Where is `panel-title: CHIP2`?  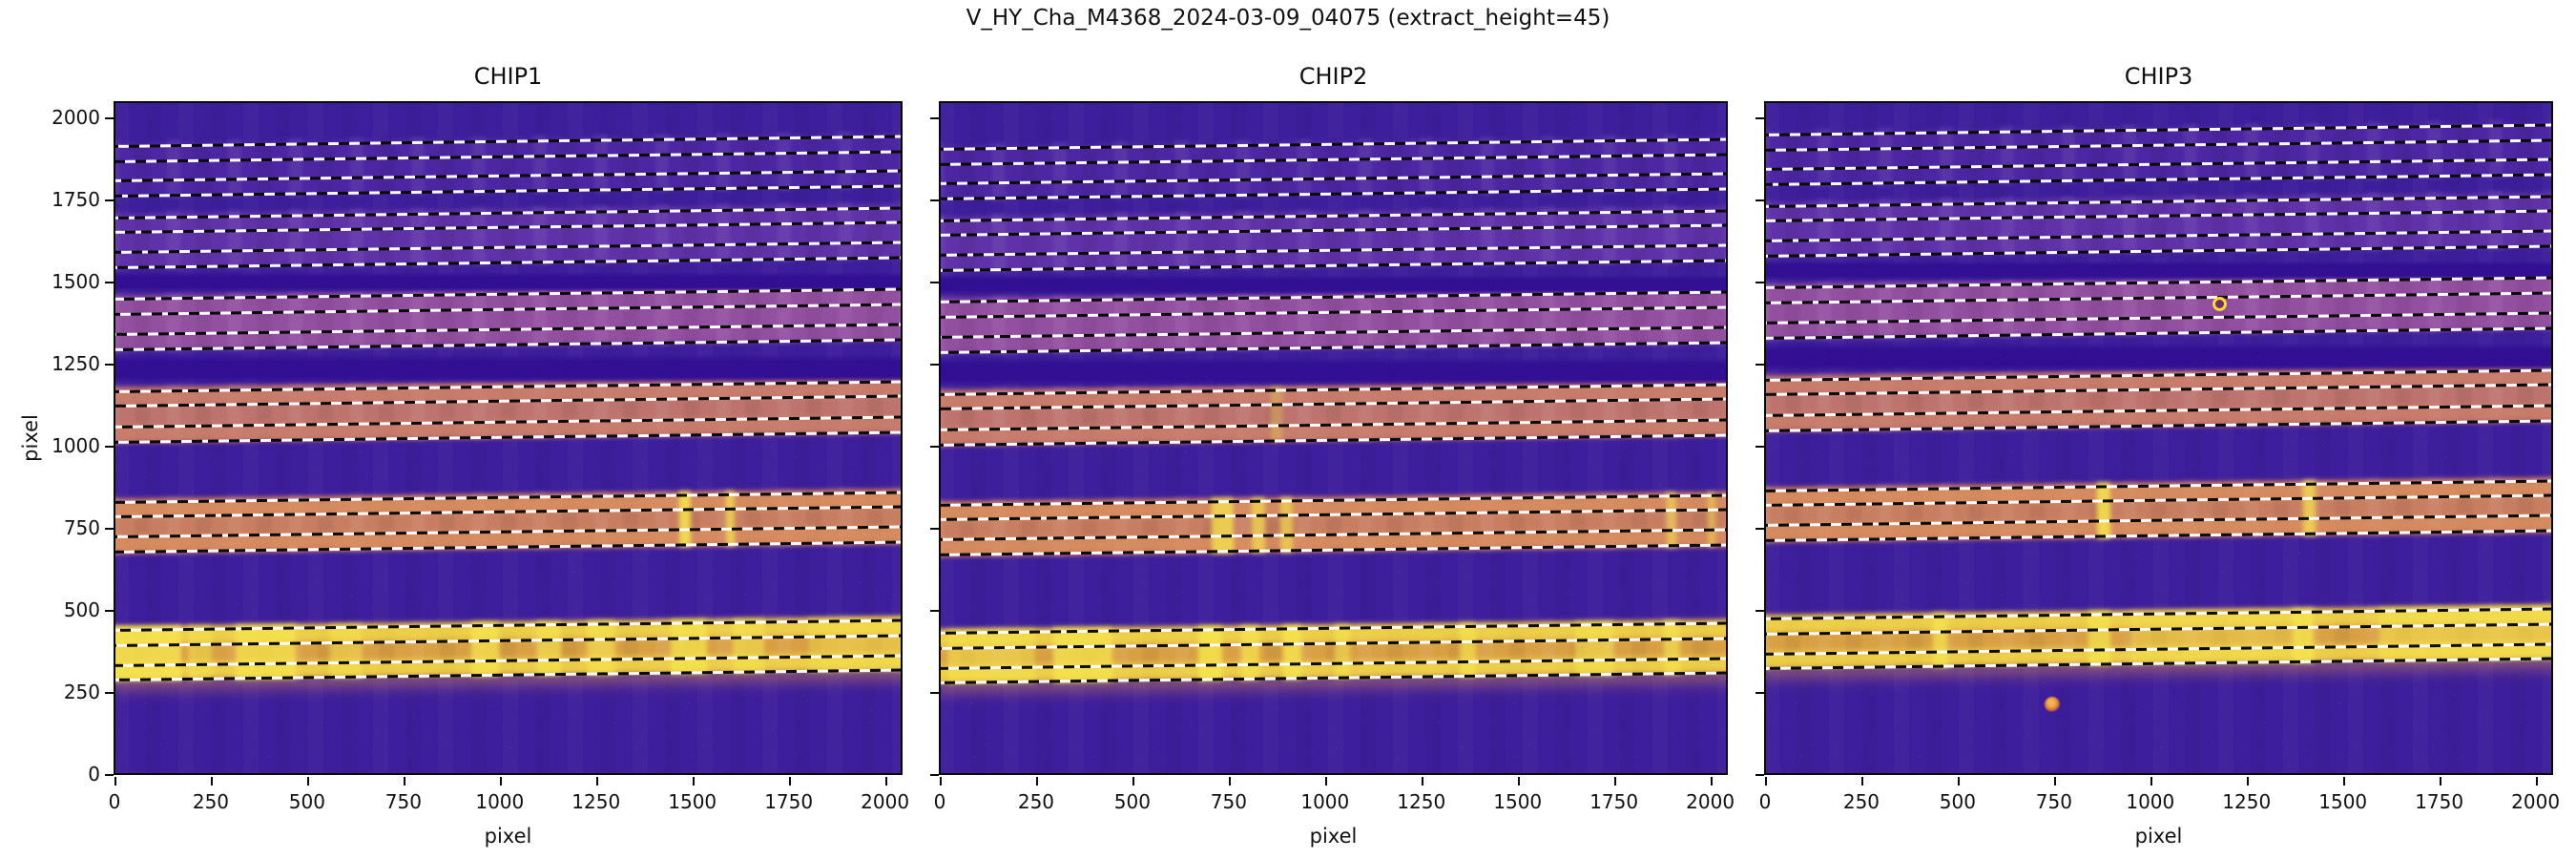 panel-title: CHIP2 is located at coordinates (1333, 76).